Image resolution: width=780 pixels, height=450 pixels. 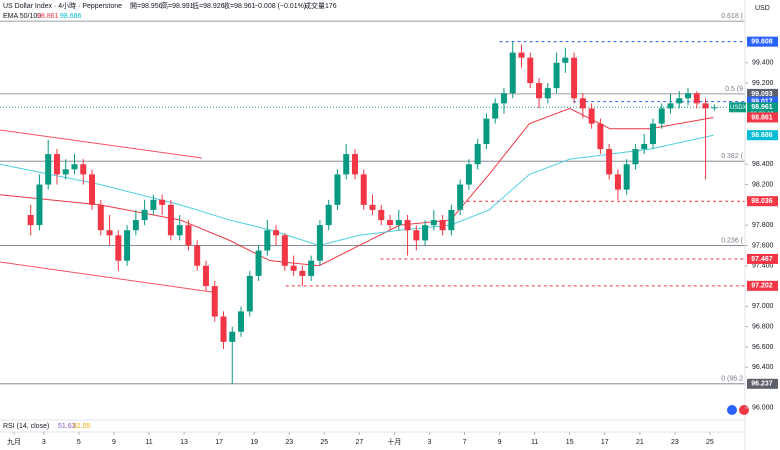 What do you see at coordinates (320, 5) in the screenshot?
I see `quote-item: 成交量176` at bounding box center [320, 5].